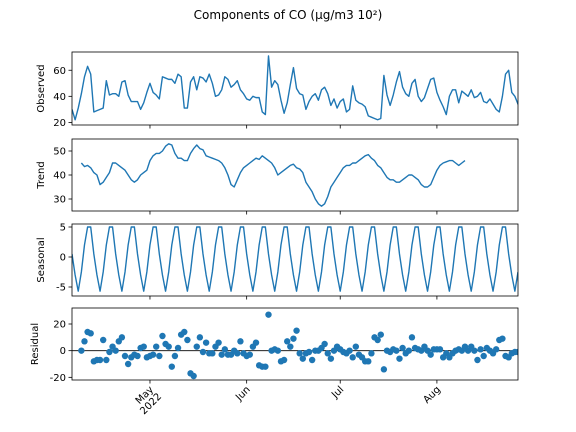 The width and height of the screenshot is (576, 432). I want to click on residual-ytick-label: 0, so click(63, 351).